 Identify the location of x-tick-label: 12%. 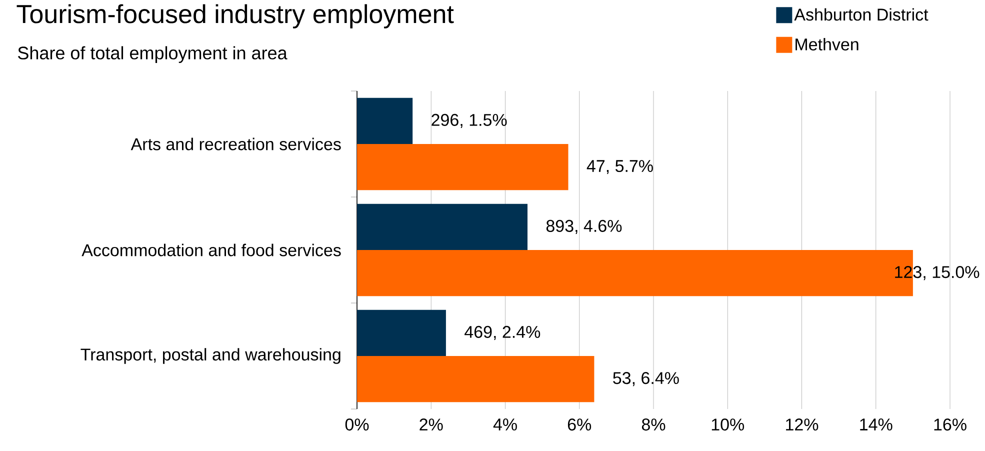
(802, 424).